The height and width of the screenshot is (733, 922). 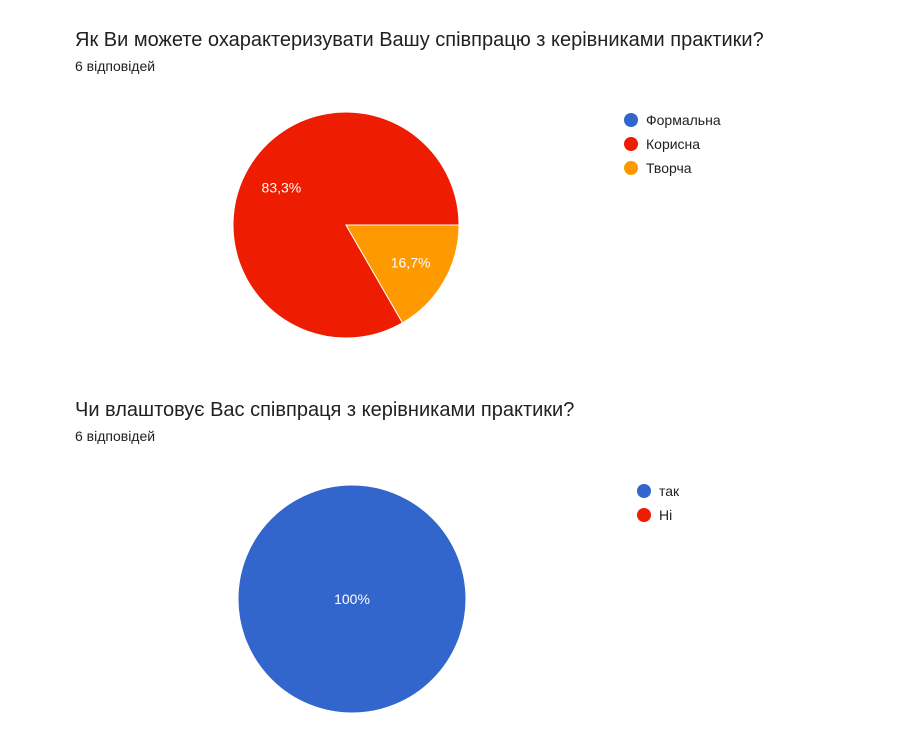 I want to click on chart-legend: Формальна Корисна Творча, so click(x=672, y=144).